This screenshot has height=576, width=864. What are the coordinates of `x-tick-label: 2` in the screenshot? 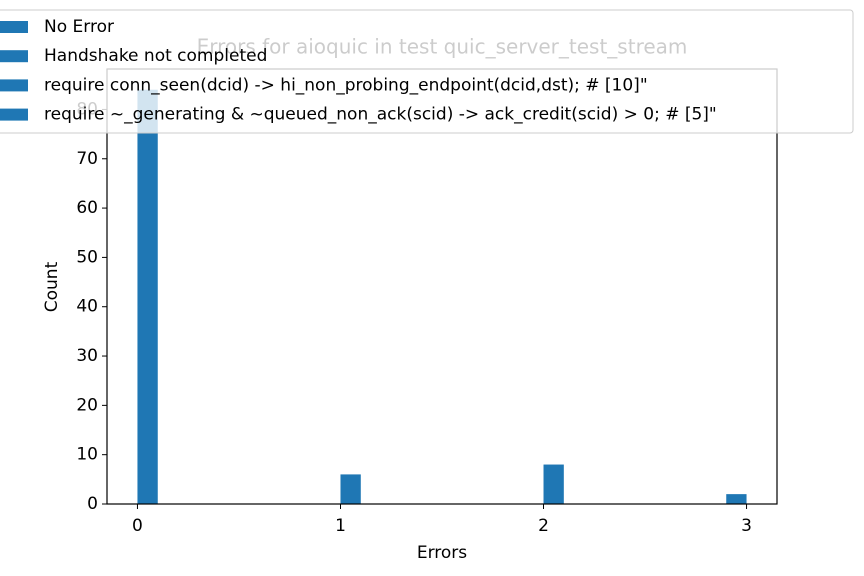 It's located at (543, 526).